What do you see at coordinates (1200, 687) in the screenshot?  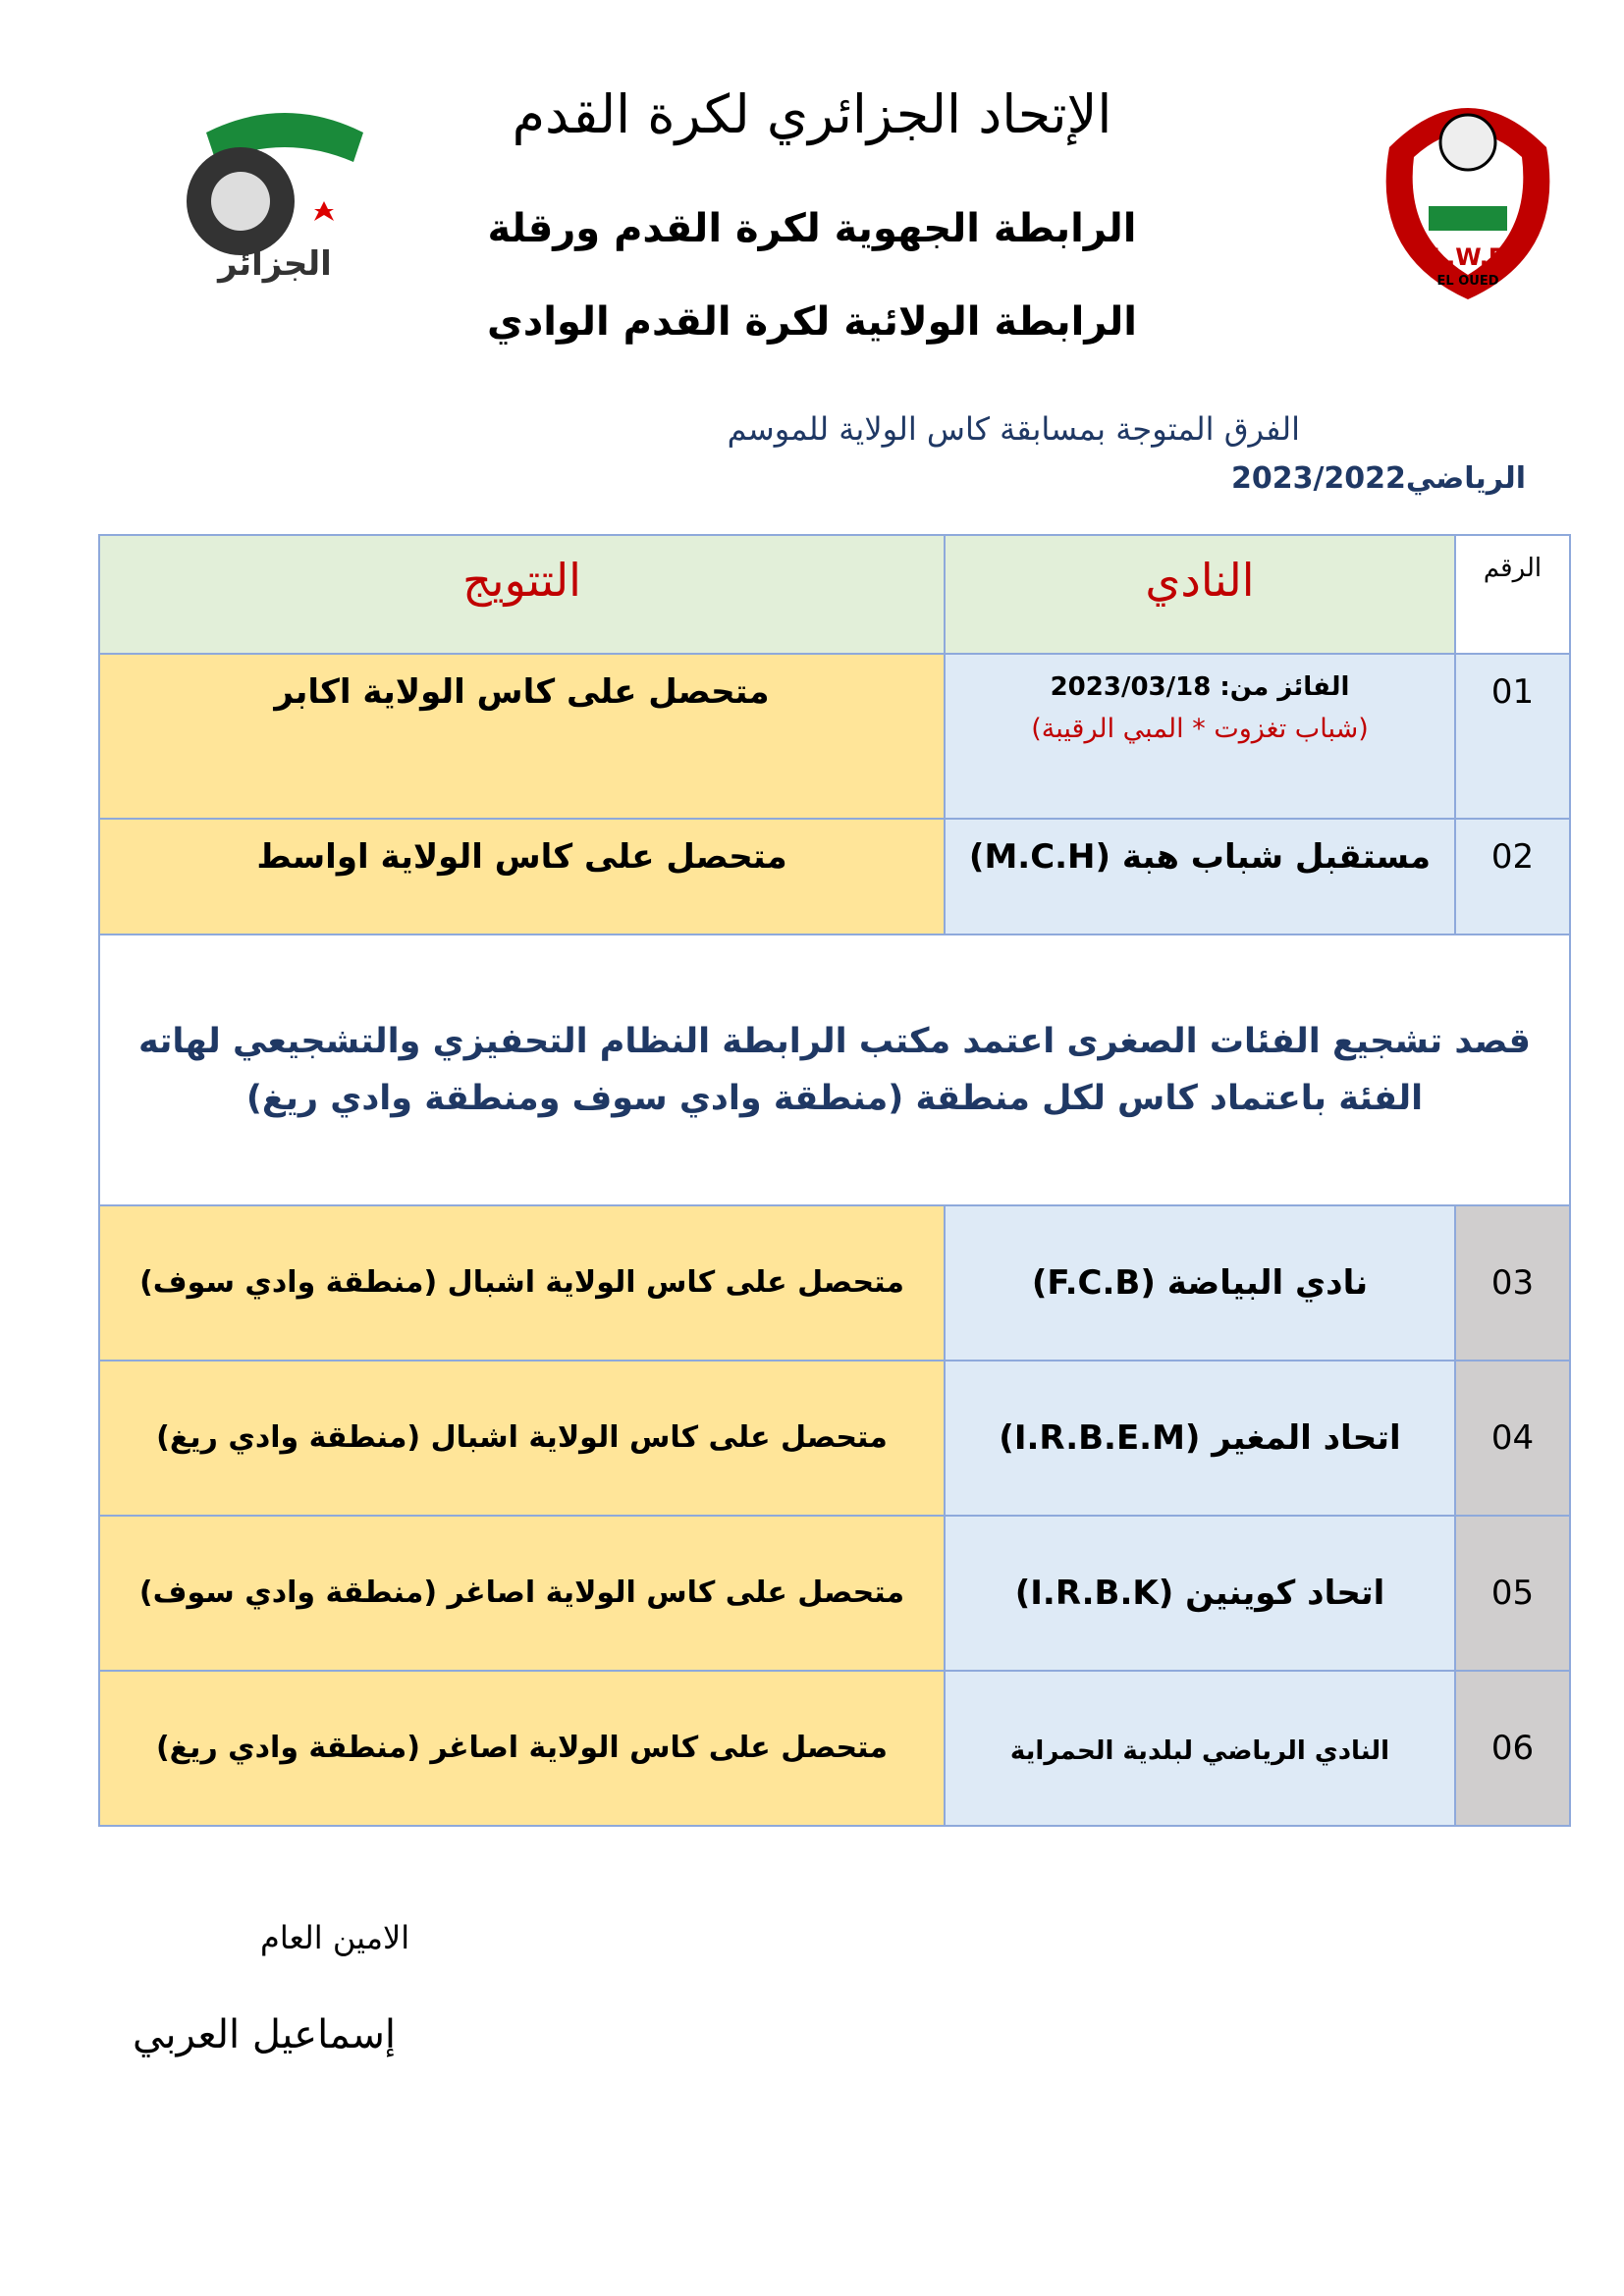 I see `winner-label: الفائز من: 2023/03/18` at bounding box center [1200, 687].